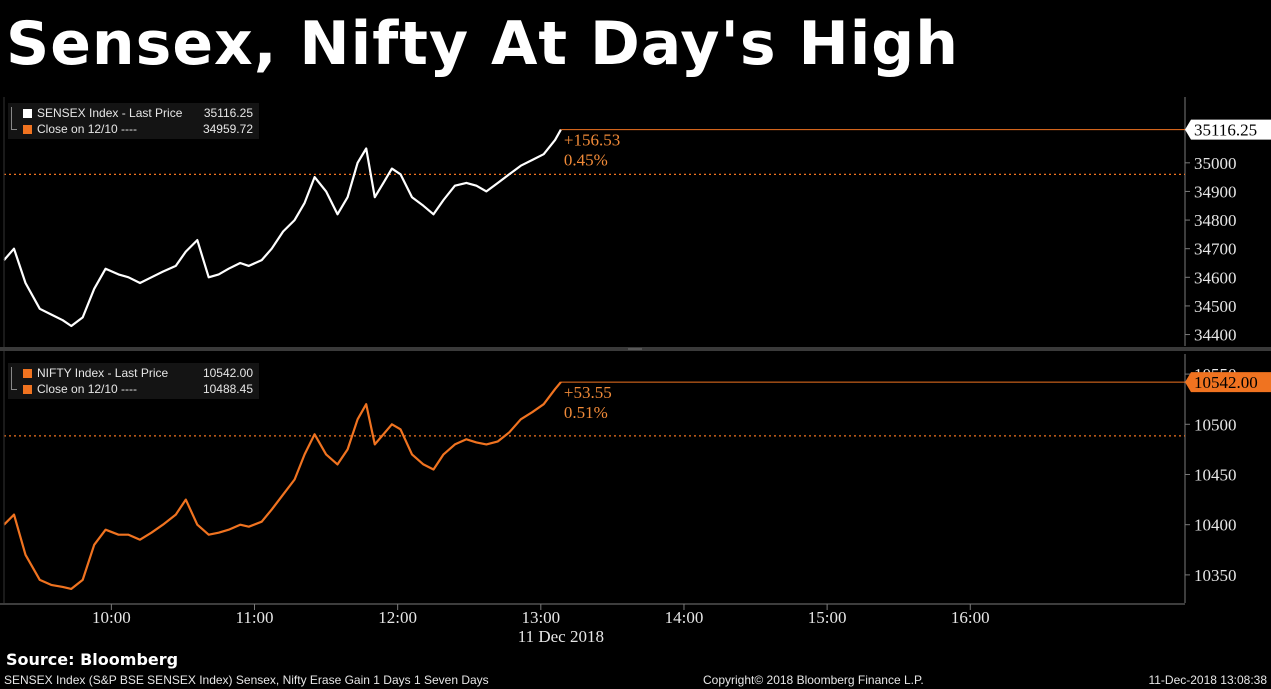  Describe the element at coordinates (970, 617) in the screenshot. I see `x-tick-label: 16:00` at that location.